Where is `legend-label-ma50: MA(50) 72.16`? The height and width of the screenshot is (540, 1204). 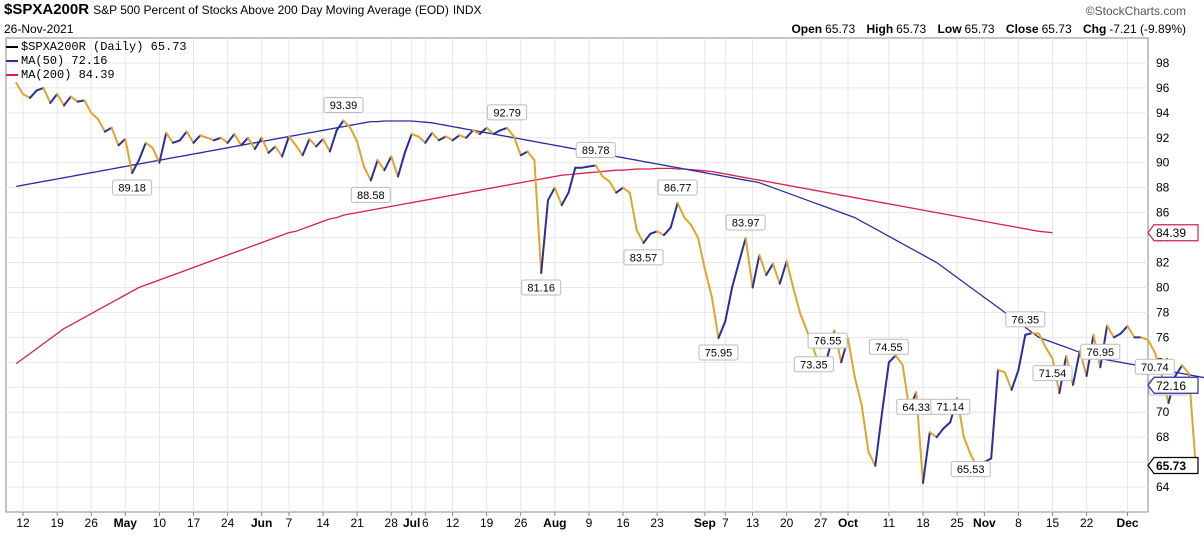 legend-label-ma50: MA(50) 72.16 is located at coordinates (64, 61).